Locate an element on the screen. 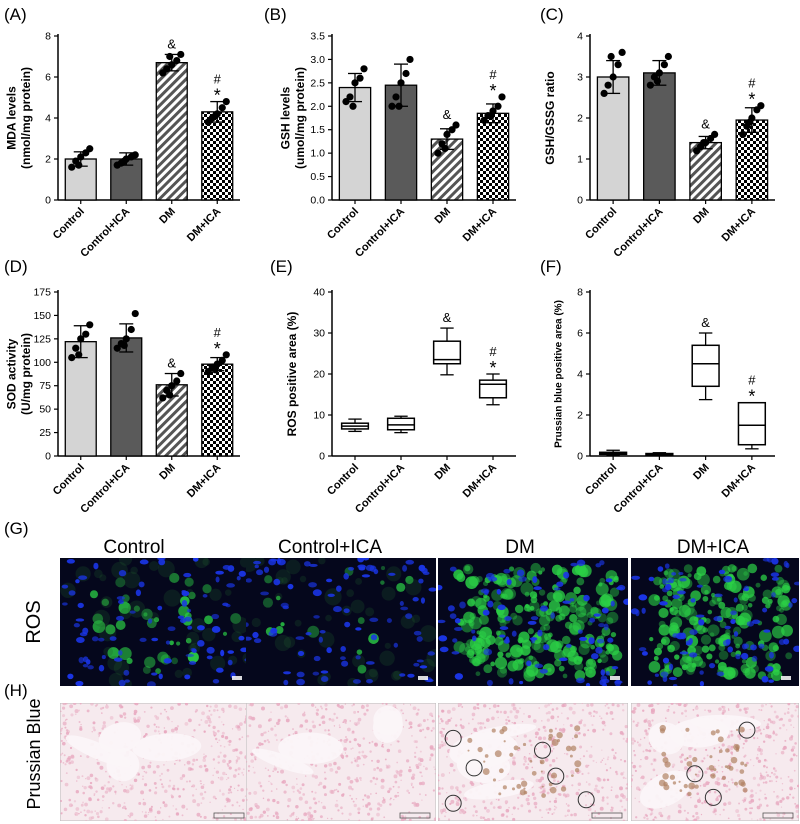 The height and width of the screenshot is (824, 800). ros-image-control is located at coordinates (155, 622).